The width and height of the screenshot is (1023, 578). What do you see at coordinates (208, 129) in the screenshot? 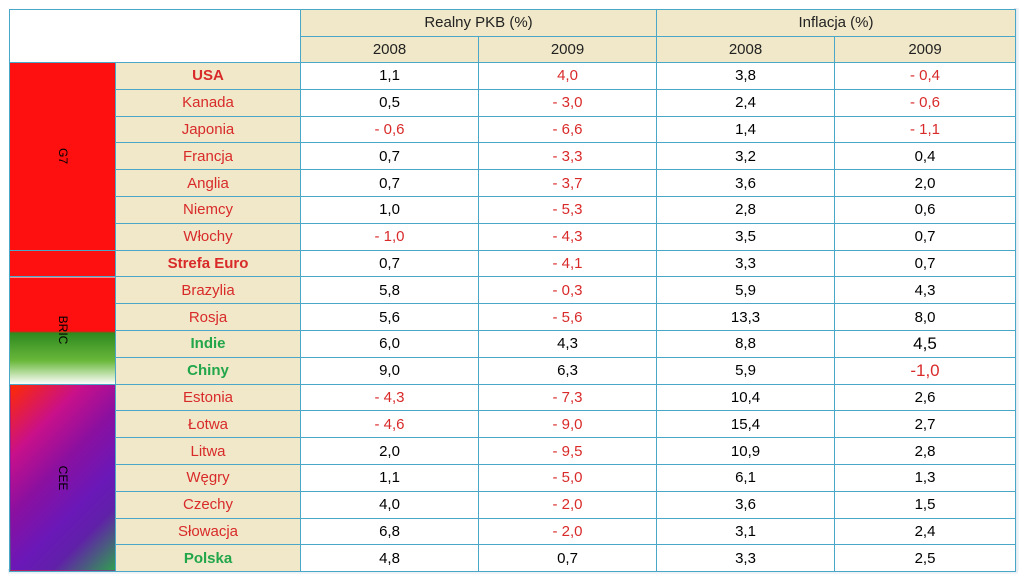
I see `country-name: Japonia` at bounding box center [208, 129].